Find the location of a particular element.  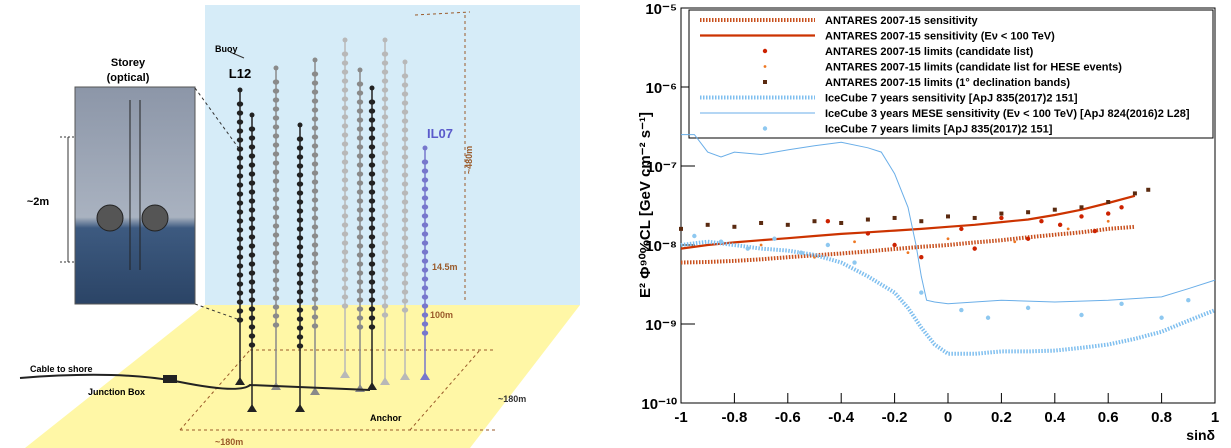

y-tick-label: 10⁻¹⁰ is located at coordinates (659, 404).